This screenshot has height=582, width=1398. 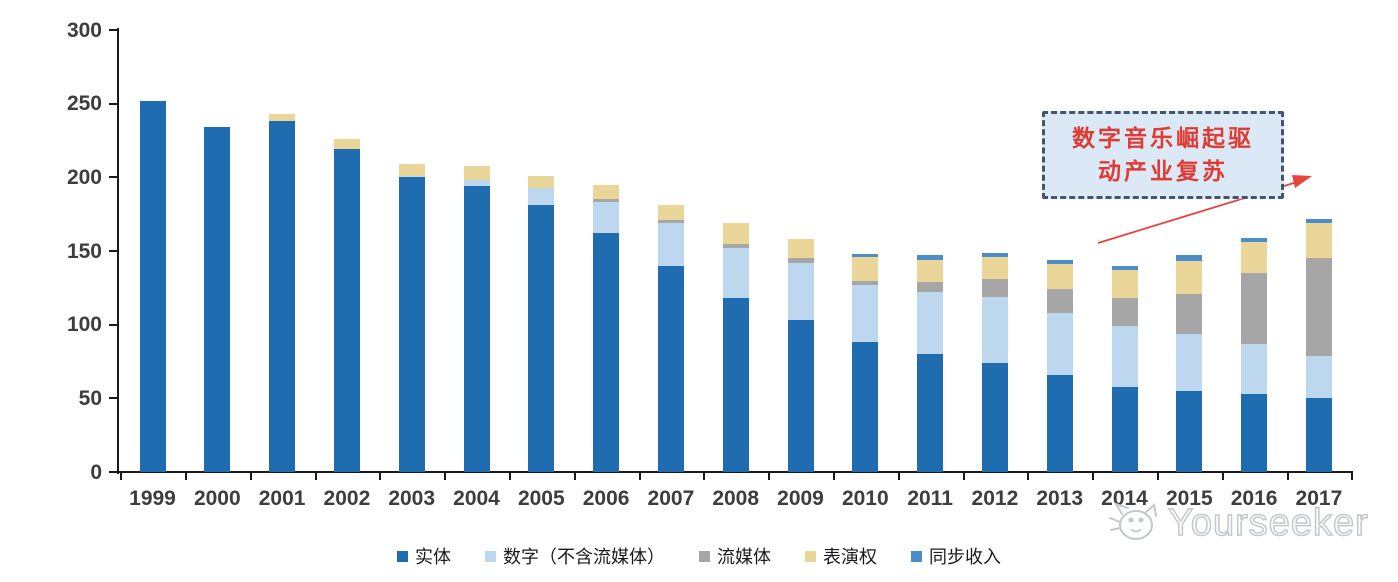 What do you see at coordinates (965, 557) in the screenshot?
I see `legend-label: 同步收入` at bounding box center [965, 557].